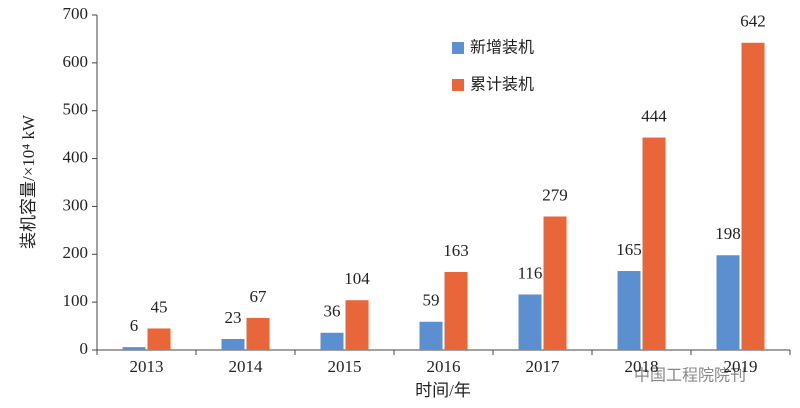  What do you see at coordinates (502, 47) in the screenshot?
I see `legend-label: 新增装机` at bounding box center [502, 47].